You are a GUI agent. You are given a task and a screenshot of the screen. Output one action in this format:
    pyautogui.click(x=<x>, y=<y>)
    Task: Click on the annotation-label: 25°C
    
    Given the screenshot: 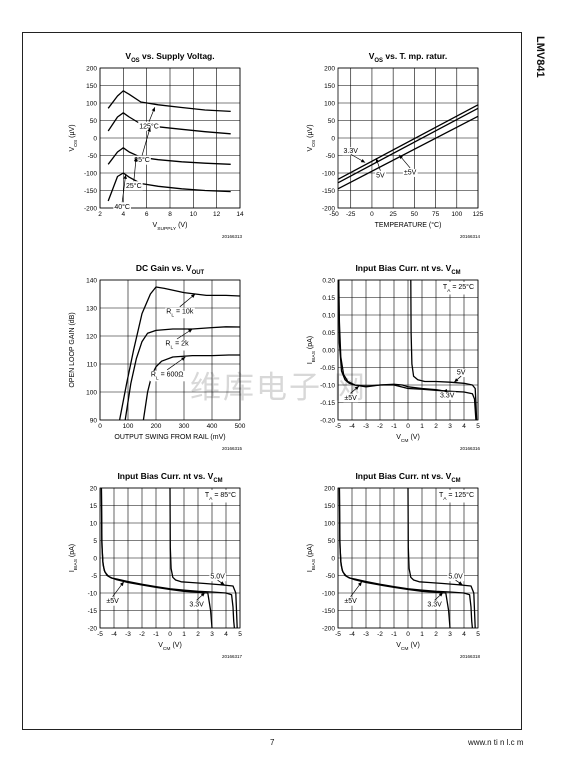 What is the action you would take?
    pyautogui.click(x=134, y=186)
    